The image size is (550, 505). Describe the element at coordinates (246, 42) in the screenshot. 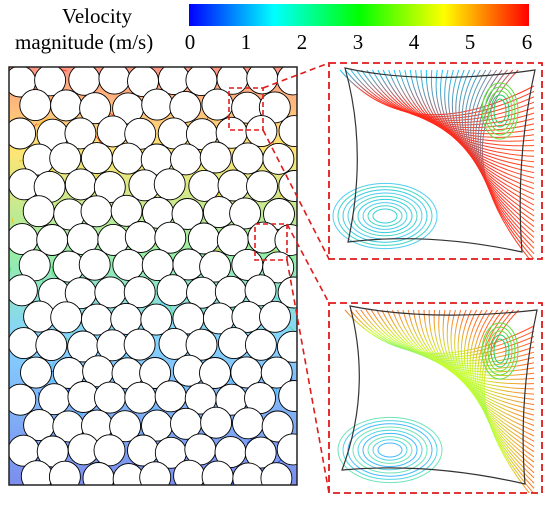

I see `colorbar-tick-label: 1` at that location.